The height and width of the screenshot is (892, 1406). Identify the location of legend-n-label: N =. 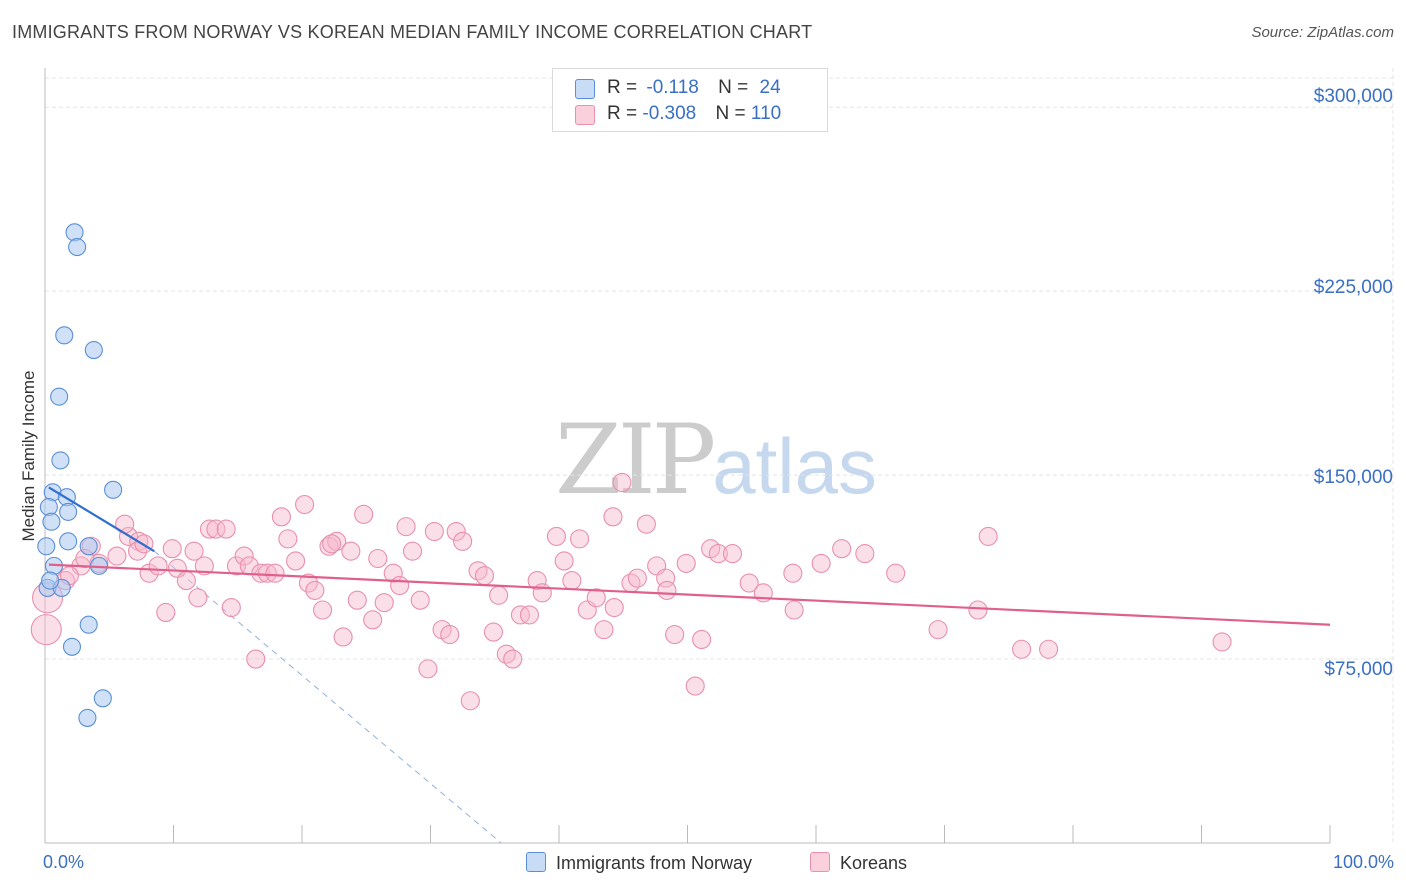
(736, 87).